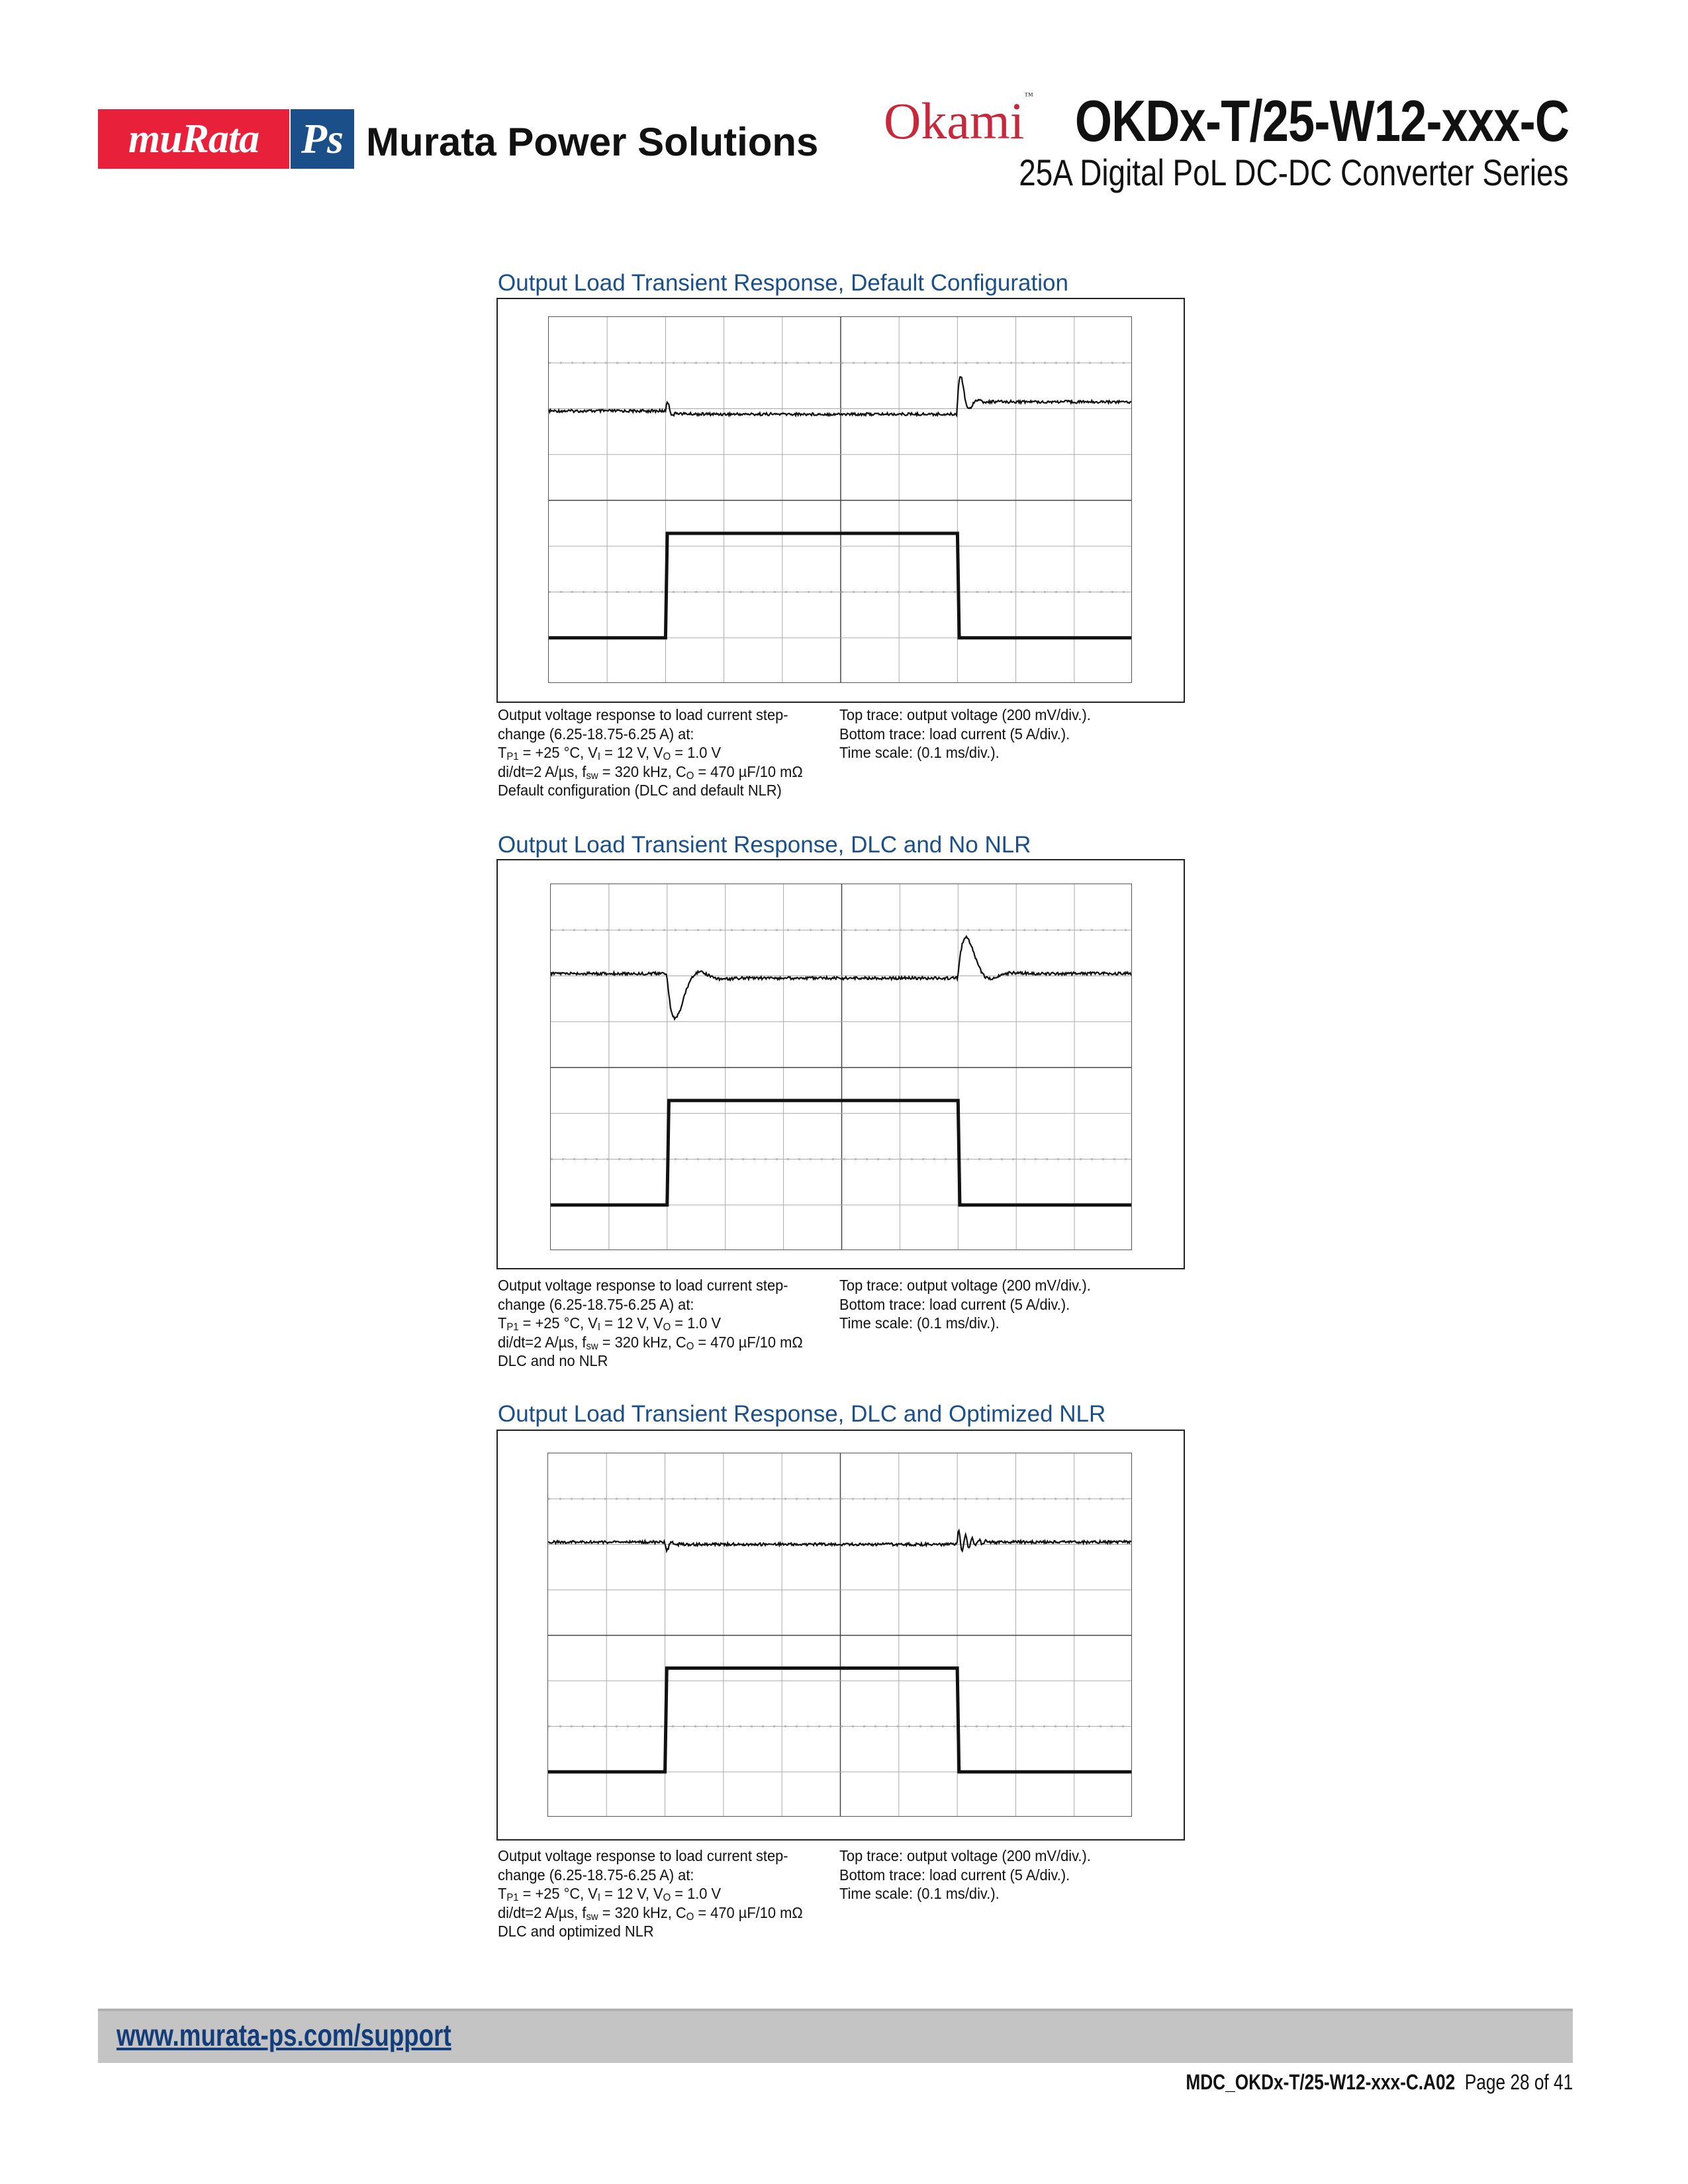 This screenshot has width=1688, height=2184. What do you see at coordinates (284, 2035) in the screenshot?
I see `support-link: www.murata-ps.com/support` at bounding box center [284, 2035].